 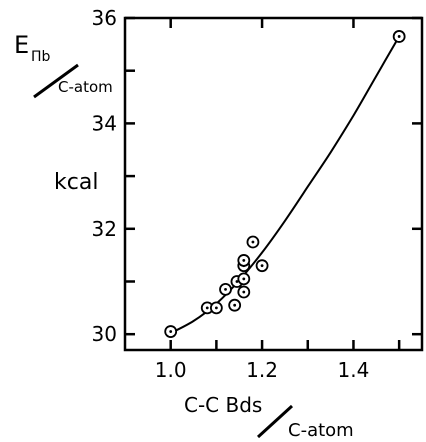 I want to click on xlabel-main: C-C Bds, so click(x=223, y=405).